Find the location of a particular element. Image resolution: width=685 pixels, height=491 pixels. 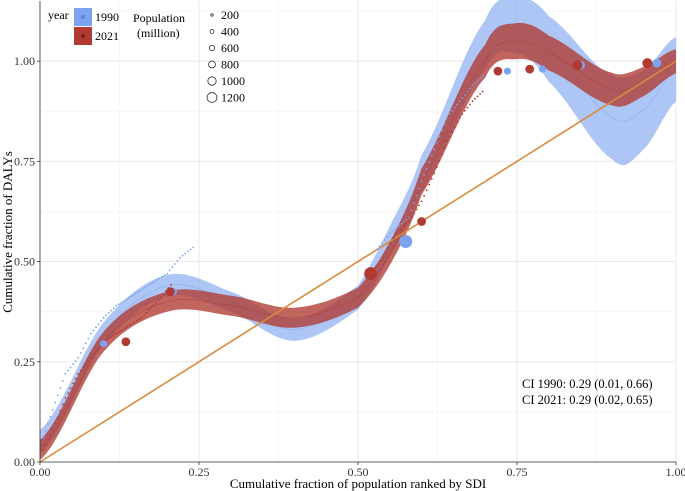

x-tick-label: 0.00 is located at coordinates (40, 472).